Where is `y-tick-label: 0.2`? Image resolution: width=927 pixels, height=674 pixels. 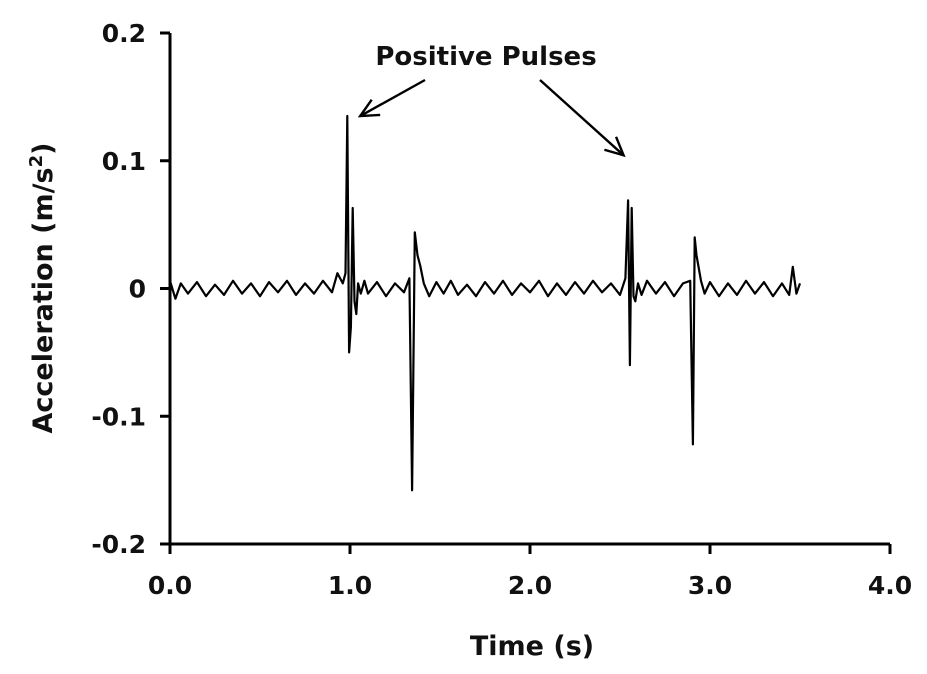 y-tick-label: 0.2 is located at coordinates (124, 33).